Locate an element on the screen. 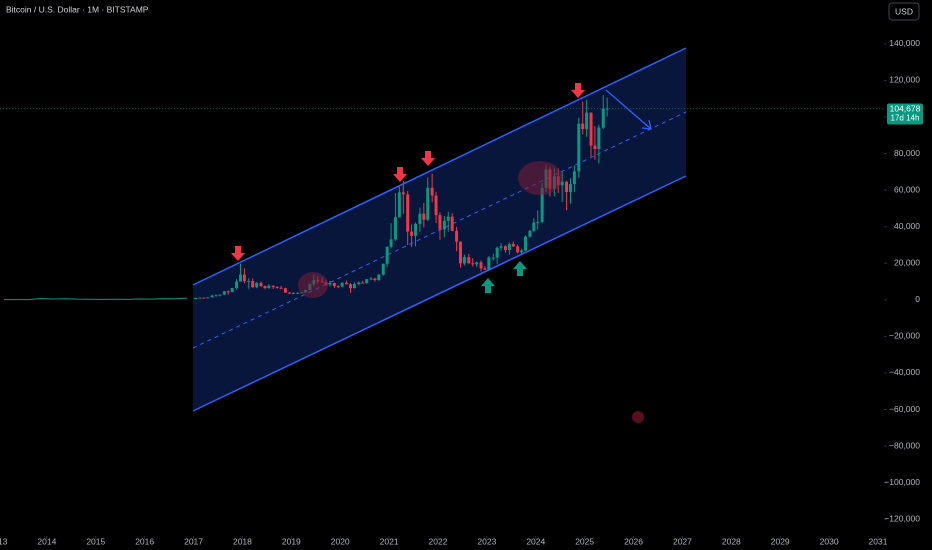 Image resolution: width=932 pixels, height=550 pixels. x-tick-label: 2029 is located at coordinates (780, 541).